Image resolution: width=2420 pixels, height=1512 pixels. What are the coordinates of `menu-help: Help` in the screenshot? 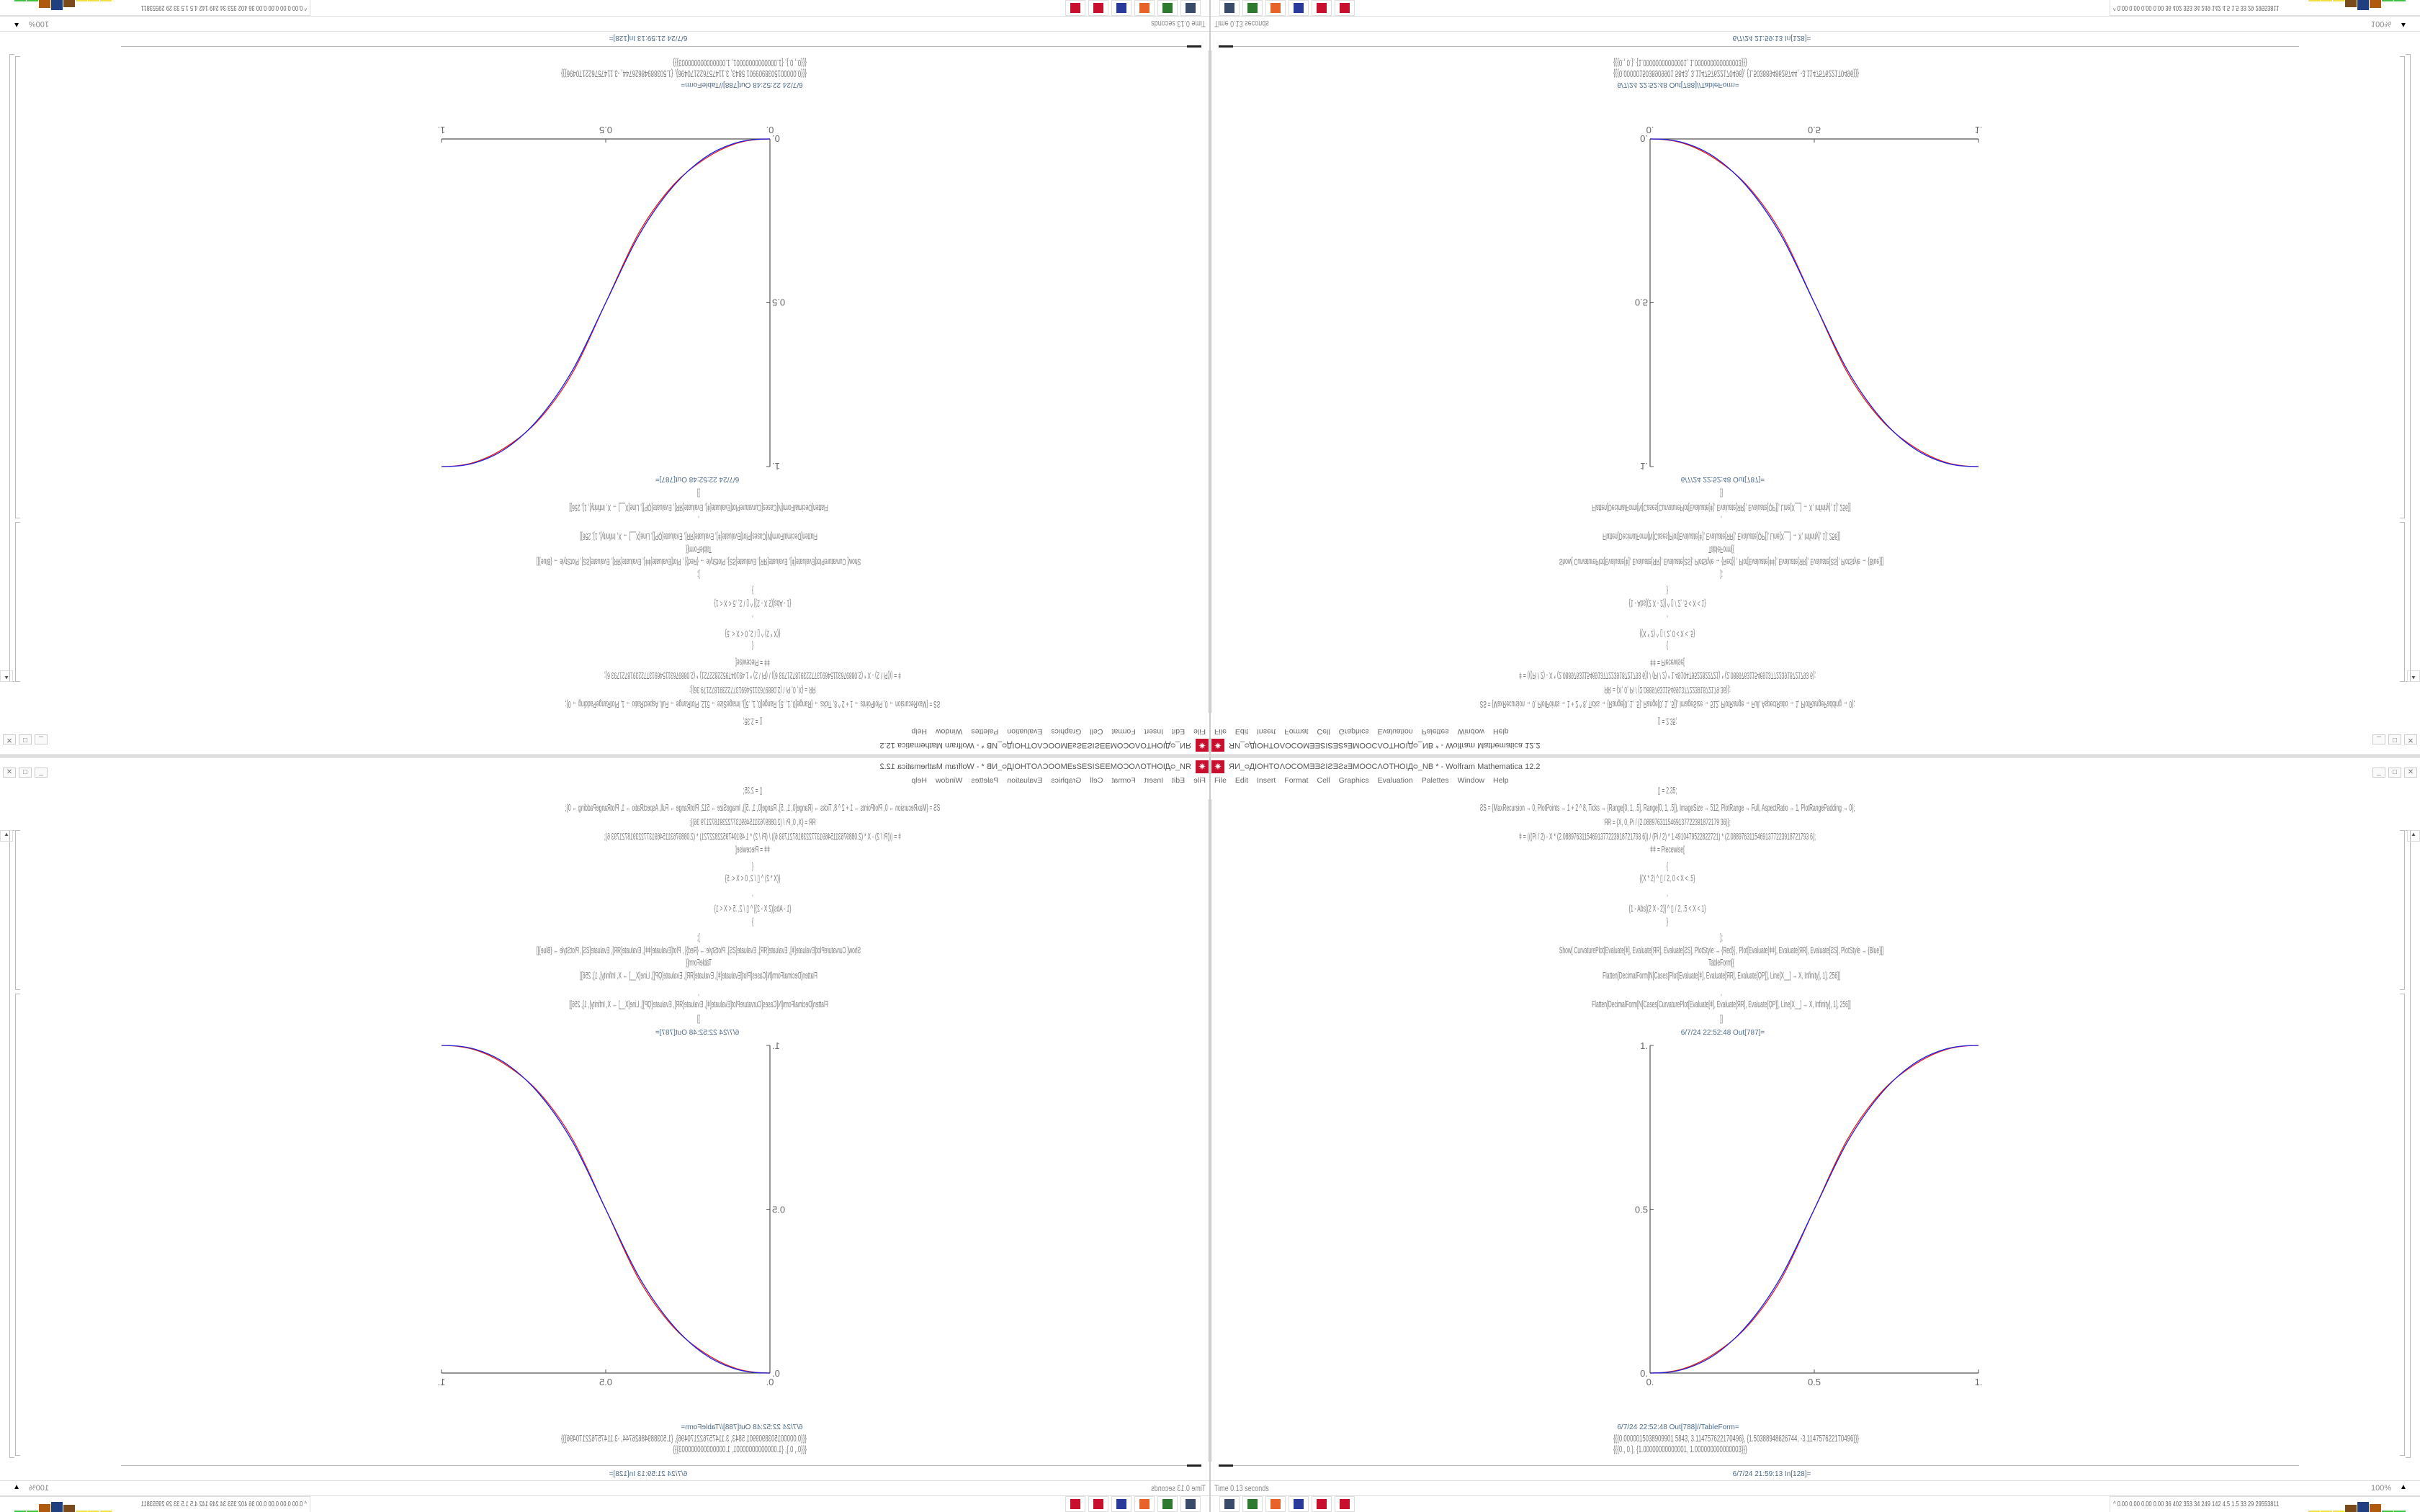 It's located at (919, 780).